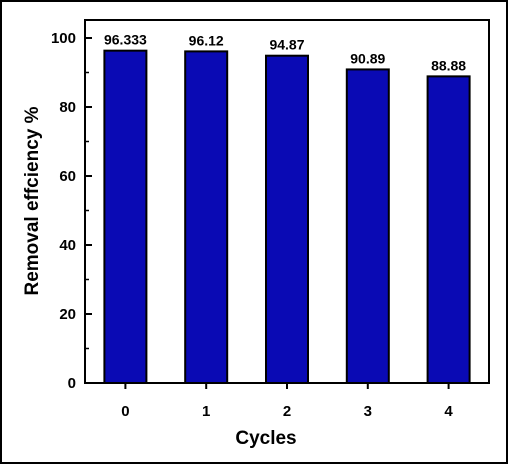  What do you see at coordinates (72, 383) in the screenshot?
I see `y-tick-label: 0` at bounding box center [72, 383].